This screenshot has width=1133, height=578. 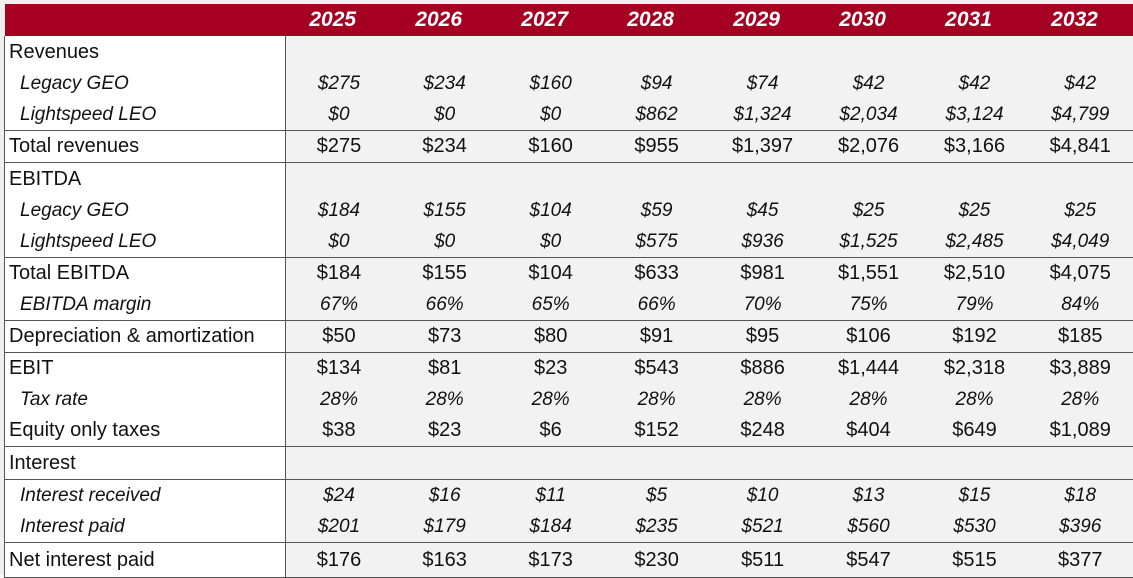 I want to click on value-cell: $2,318, so click(x=975, y=369).